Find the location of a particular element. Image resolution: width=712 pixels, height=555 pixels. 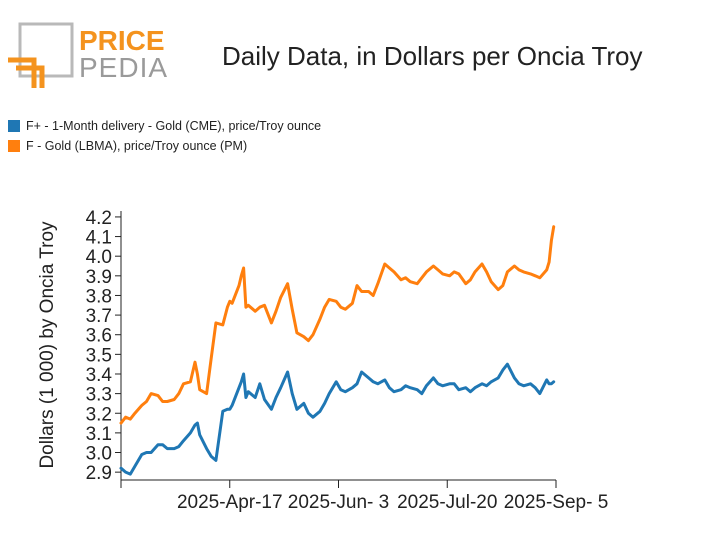

legend-item-lbma: F - Gold (LBMA), price/Troy ounce (PM) is located at coordinates (127, 146).